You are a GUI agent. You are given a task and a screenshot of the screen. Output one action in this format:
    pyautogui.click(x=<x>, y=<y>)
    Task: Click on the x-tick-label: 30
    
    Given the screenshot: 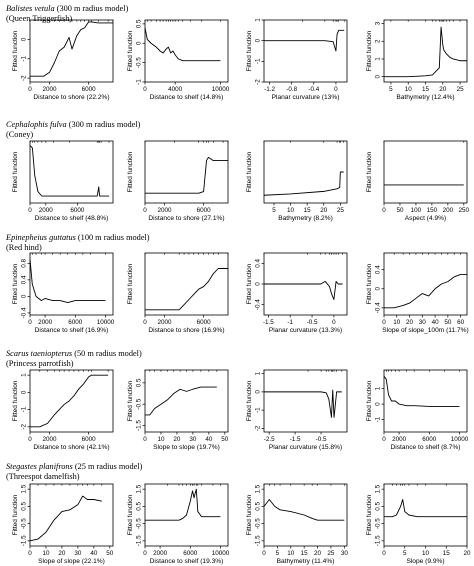 What is the action you would take?
    pyautogui.click(x=193, y=439)
    